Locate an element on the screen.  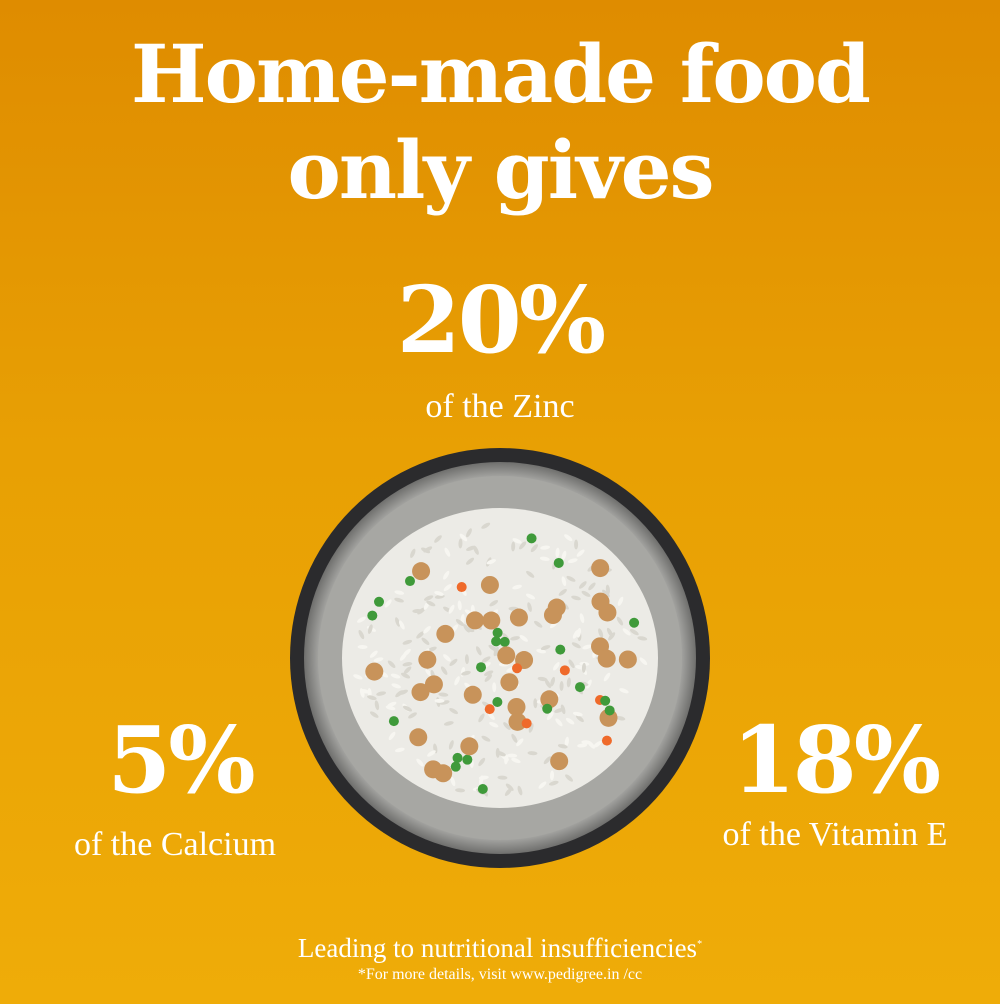
footer-tagline: Leading to nutritional insufficiencies* is located at coordinates (500, 948).